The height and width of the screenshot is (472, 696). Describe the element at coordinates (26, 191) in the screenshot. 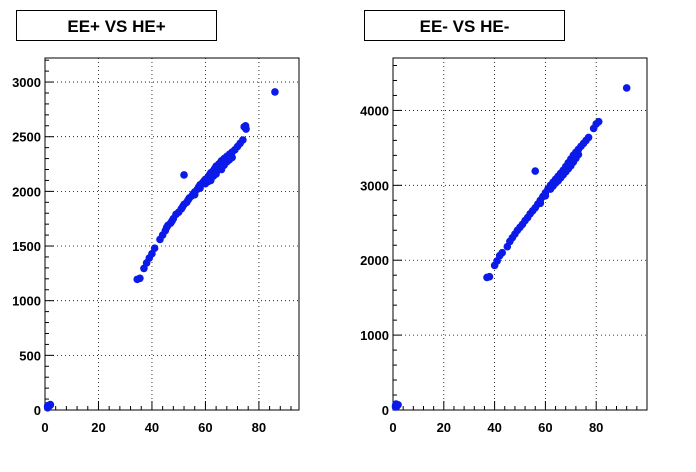

I see `y-tick-label-left: 2000` at that location.